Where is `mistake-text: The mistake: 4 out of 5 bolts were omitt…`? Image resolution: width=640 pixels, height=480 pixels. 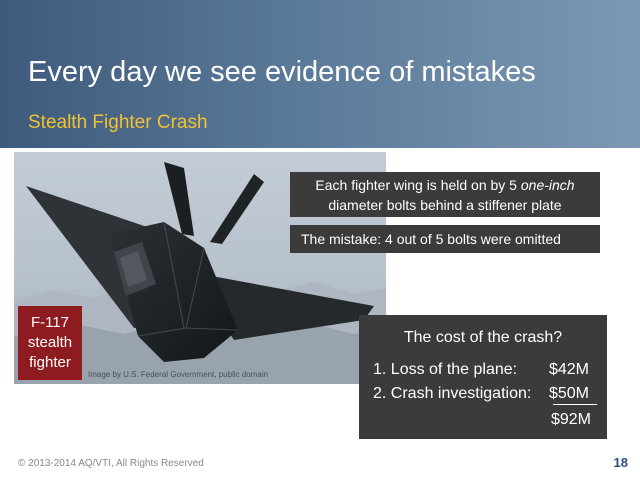
mistake-text: The mistake: 4 out of 5 bolts were omitt… is located at coordinates (431, 239).